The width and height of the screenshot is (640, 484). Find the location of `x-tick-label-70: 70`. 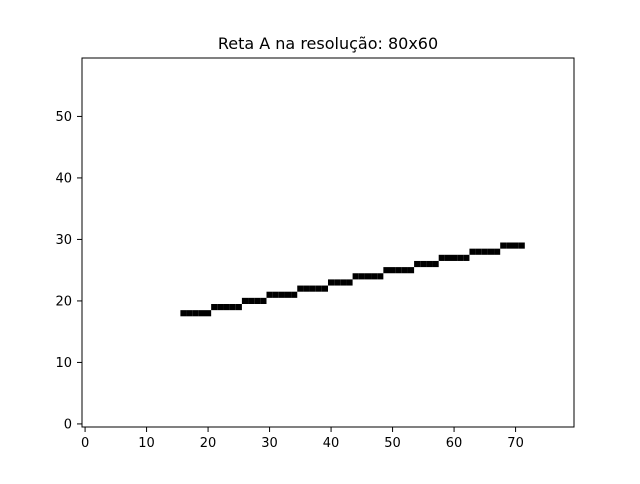

x-tick-label-70: 70 is located at coordinates (515, 443).